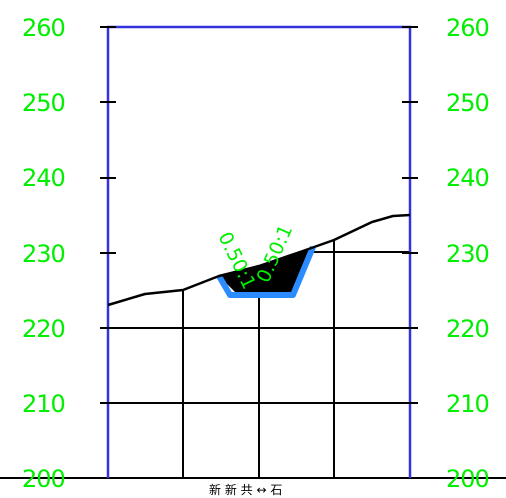  Describe the element at coordinates (43, 28) in the screenshot. I see `elev-label-left-260: 260` at that location.